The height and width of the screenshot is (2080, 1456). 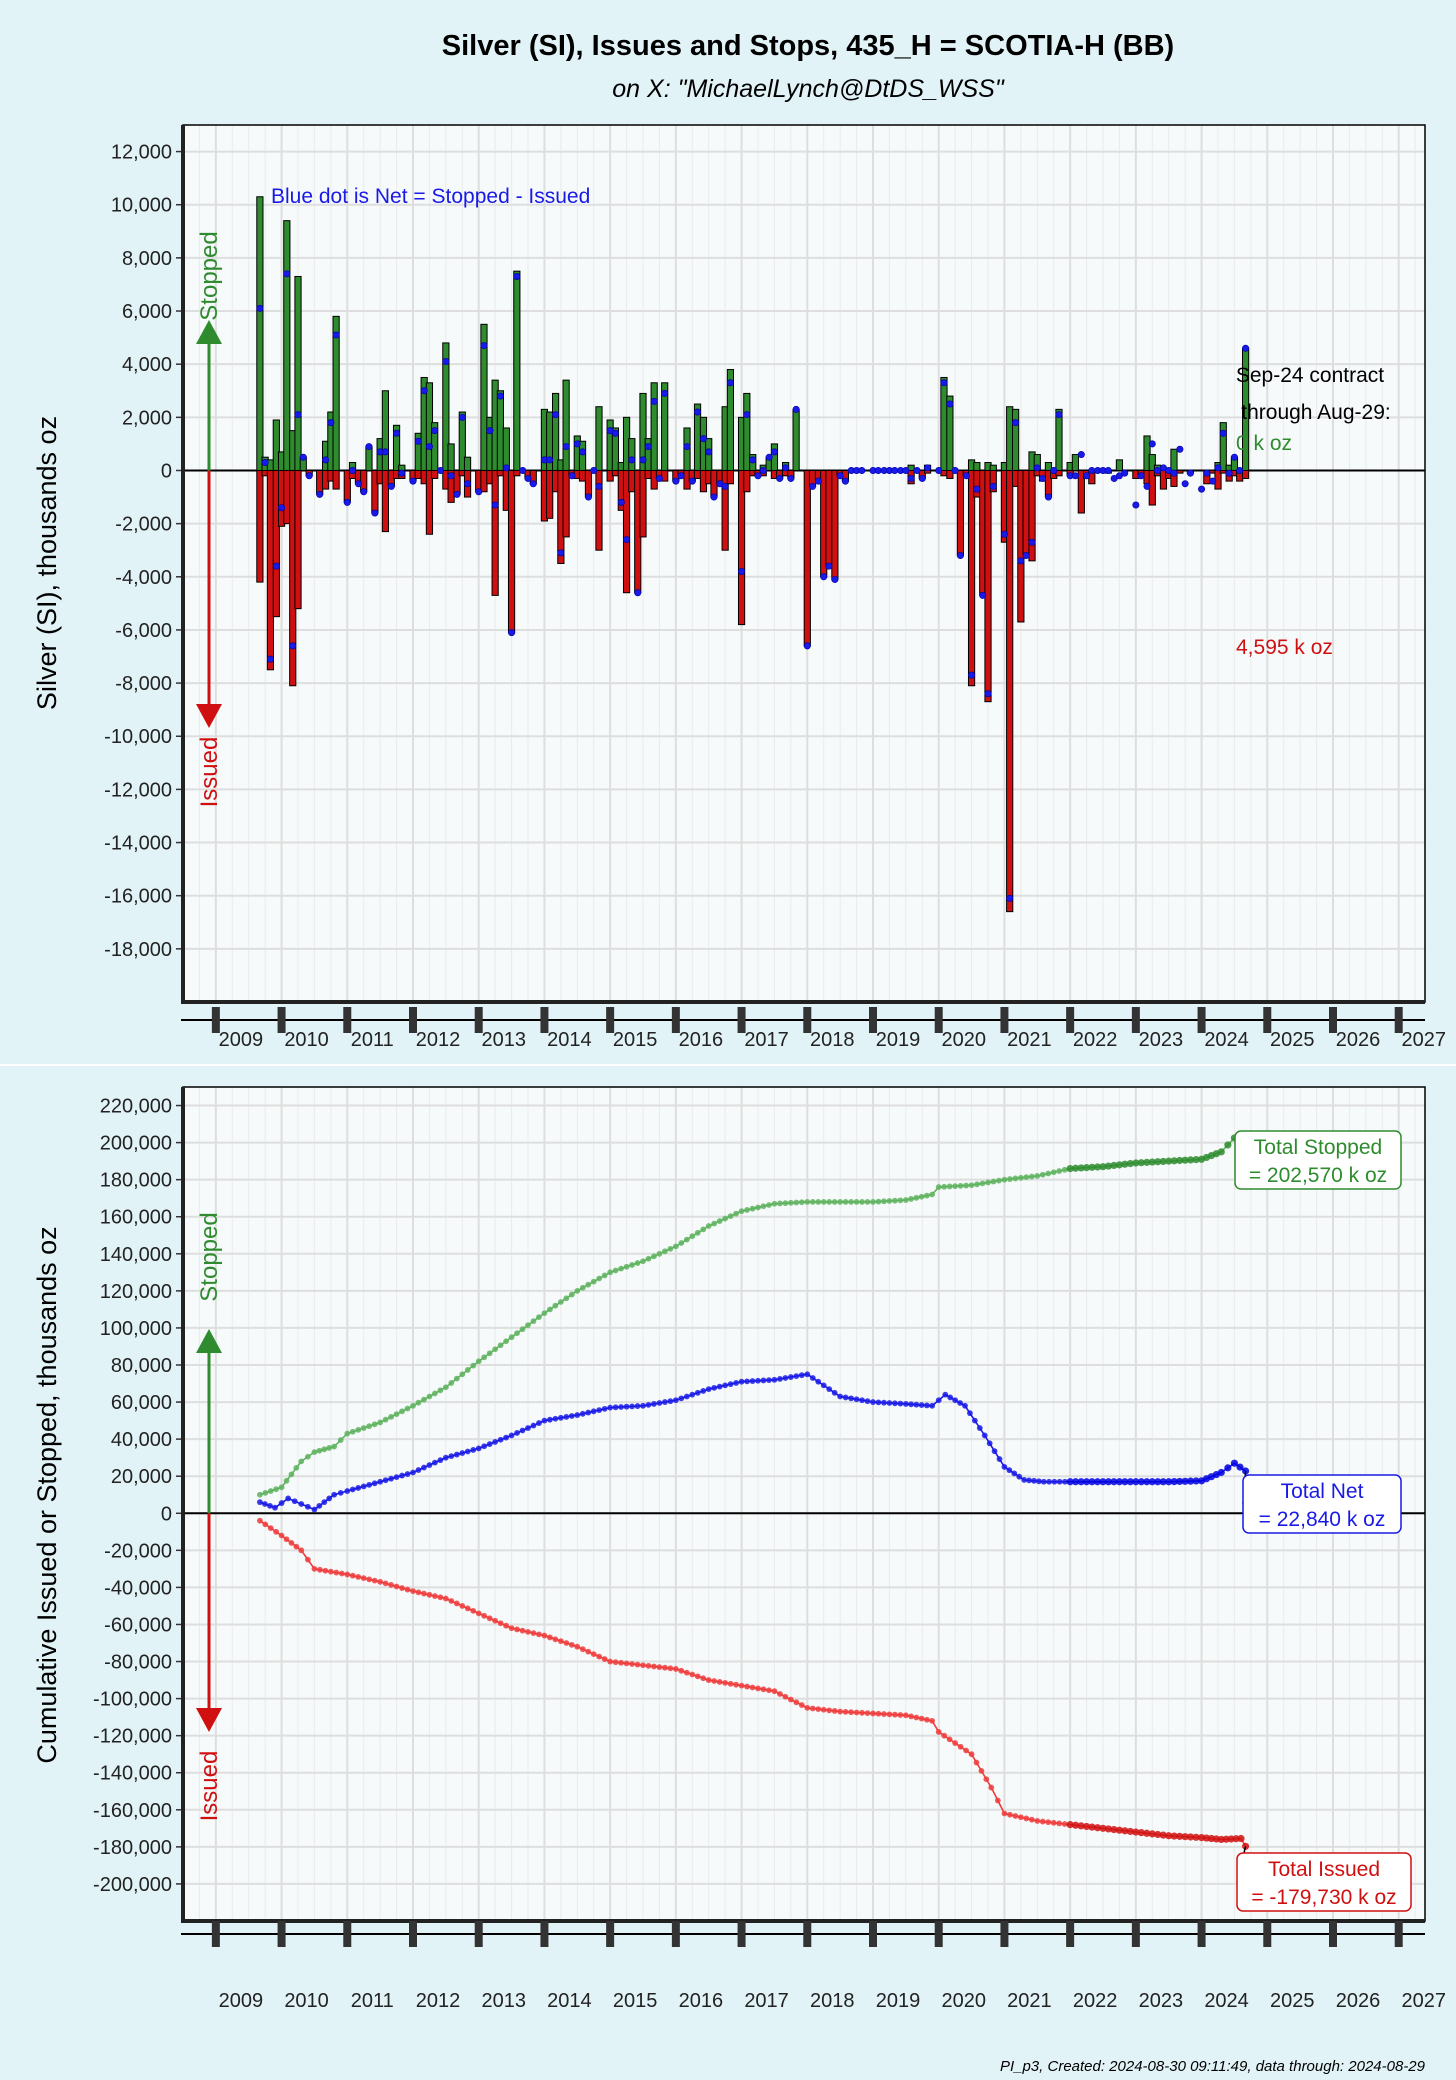 What do you see at coordinates (1161, 1040) in the screenshot?
I see `p1-xtick-label: 2023` at bounding box center [1161, 1040].